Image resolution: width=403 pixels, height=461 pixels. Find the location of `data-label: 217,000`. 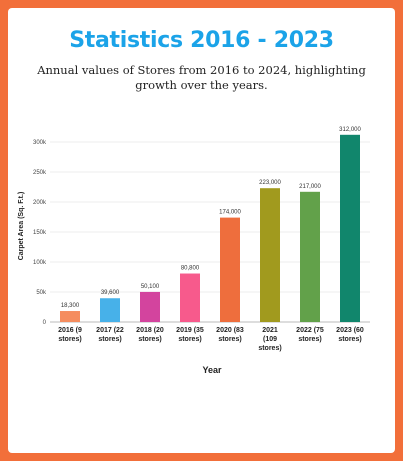

data-label: 217,000 is located at coordinates (310, 187).